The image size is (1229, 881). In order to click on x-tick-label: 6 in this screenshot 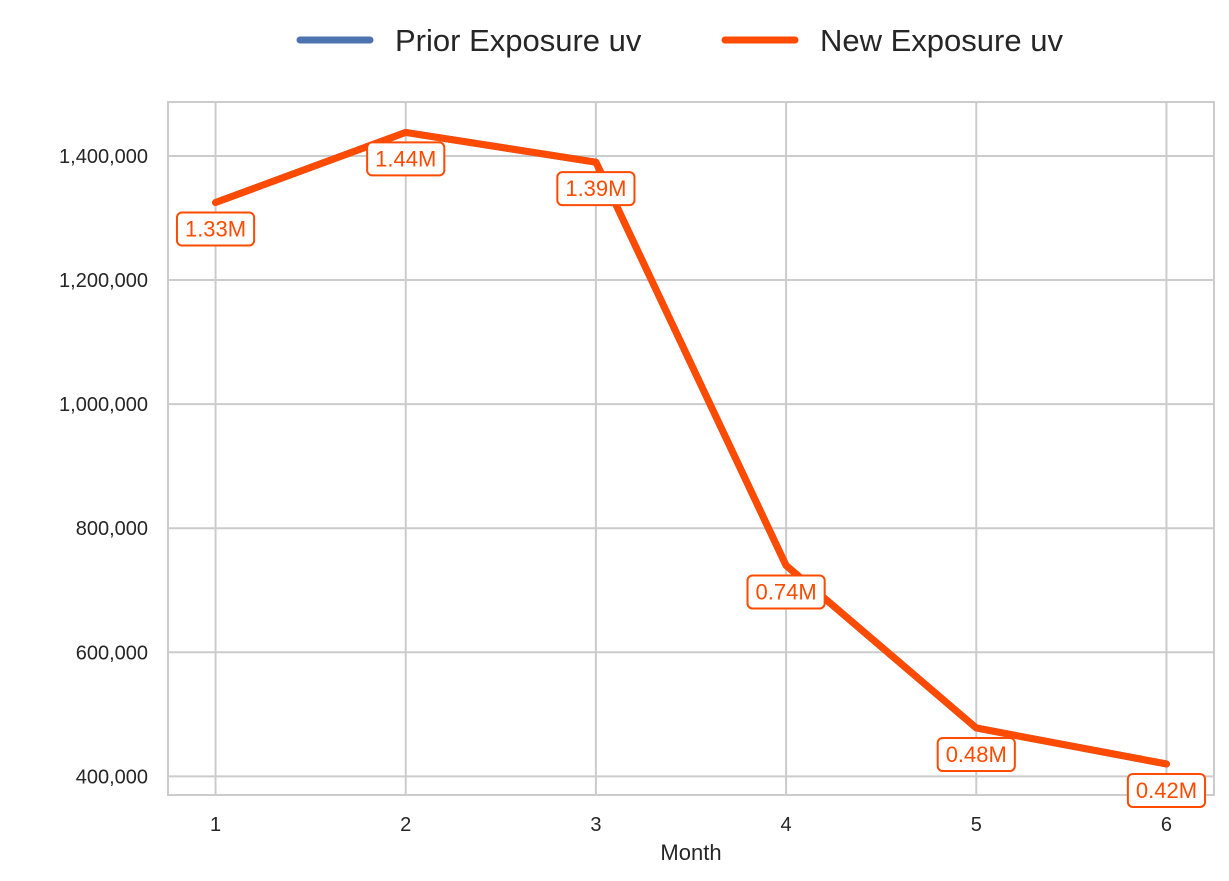, I will do `click(1166, 825)`.